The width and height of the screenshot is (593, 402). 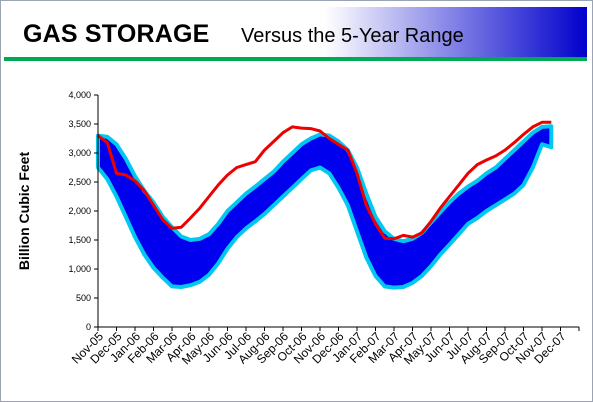 What do you see at coordinates (83, 298) in the screenshot?
I see `y-tick-label: 500` at bounding box center [83, 298].